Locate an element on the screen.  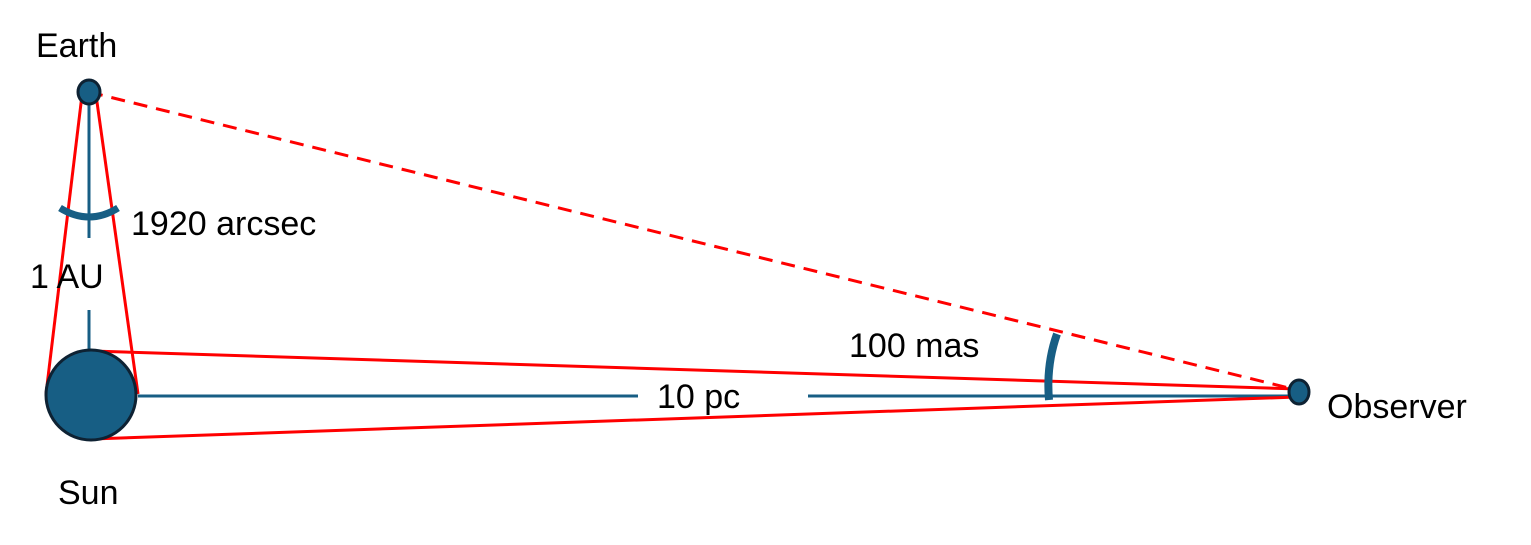
earth-sun-distance-label: 1 AU is located at coordinates (67, 277).